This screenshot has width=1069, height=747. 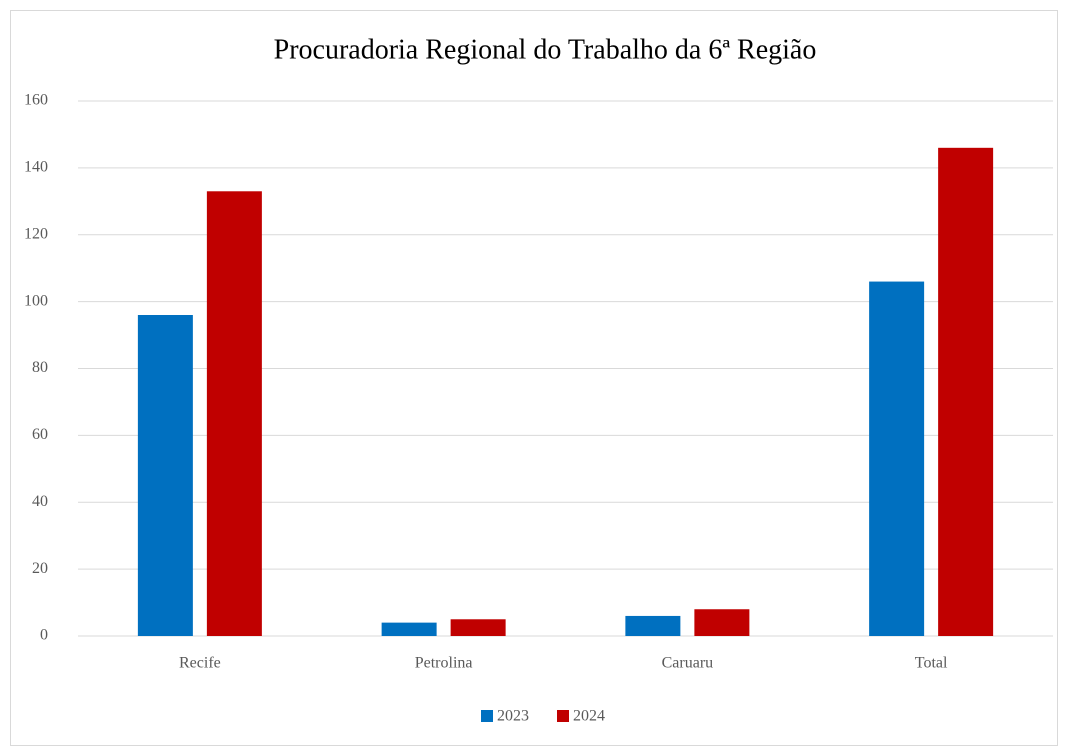 What do you see at coordinates (444, 663) in the screenshot?
I see `x-tick-label: Petrolina` at bounding box center [444, 663].